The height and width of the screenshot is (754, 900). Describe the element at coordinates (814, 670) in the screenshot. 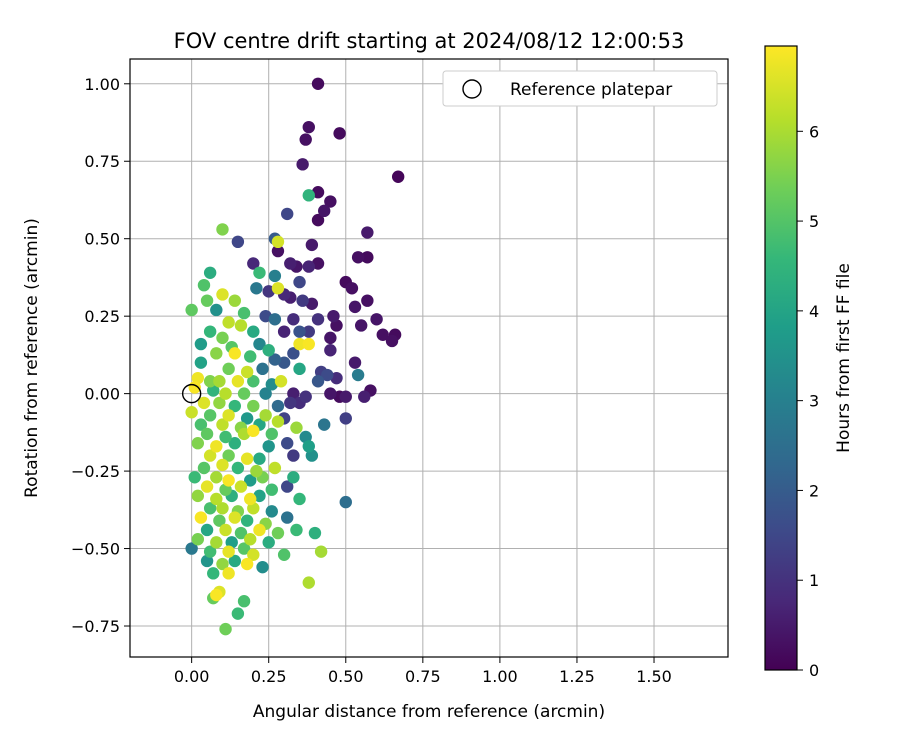

I see `colorbar-tick-label: 0` at that location.